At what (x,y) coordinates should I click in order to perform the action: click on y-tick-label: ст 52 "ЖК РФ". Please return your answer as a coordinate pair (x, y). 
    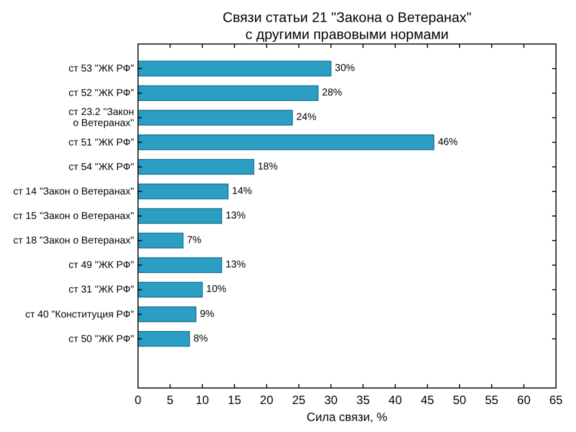
    Looking at the image, I should click on (101, 93).